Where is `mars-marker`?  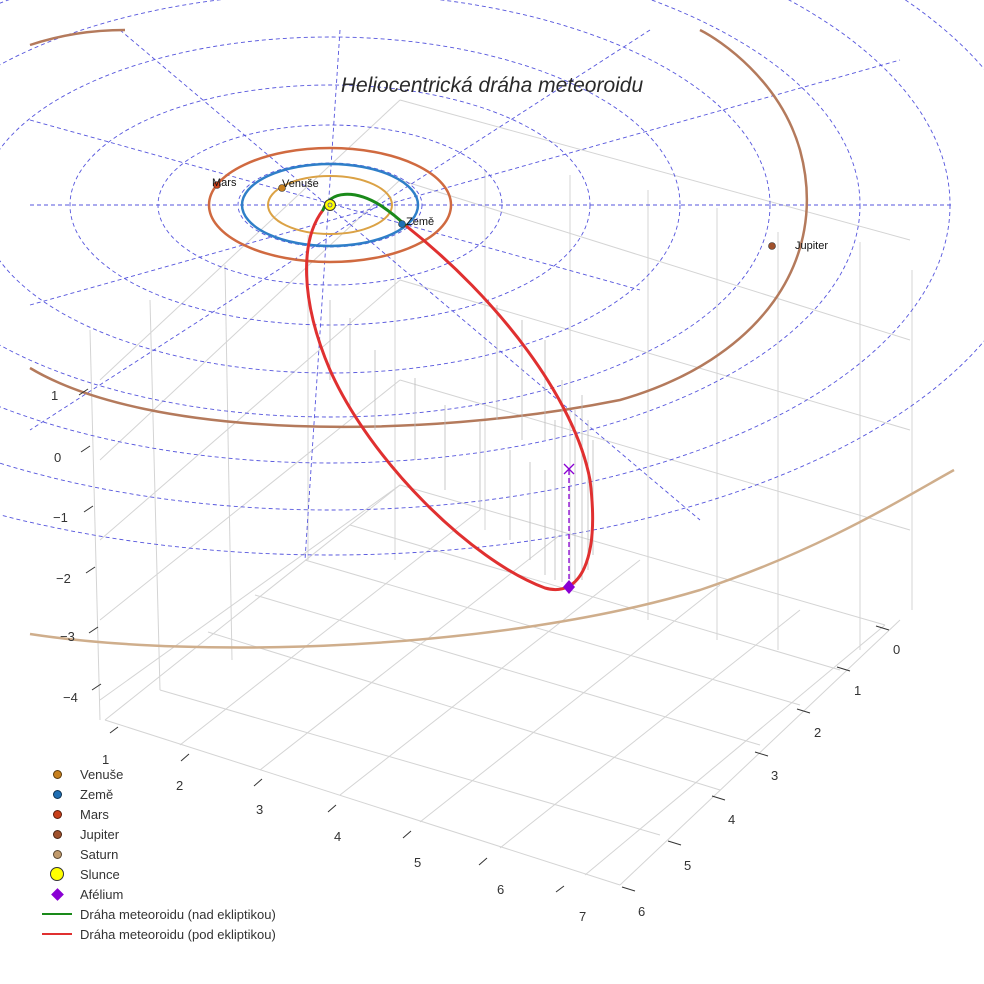
mars-marker is located at coordinates (217, 185).